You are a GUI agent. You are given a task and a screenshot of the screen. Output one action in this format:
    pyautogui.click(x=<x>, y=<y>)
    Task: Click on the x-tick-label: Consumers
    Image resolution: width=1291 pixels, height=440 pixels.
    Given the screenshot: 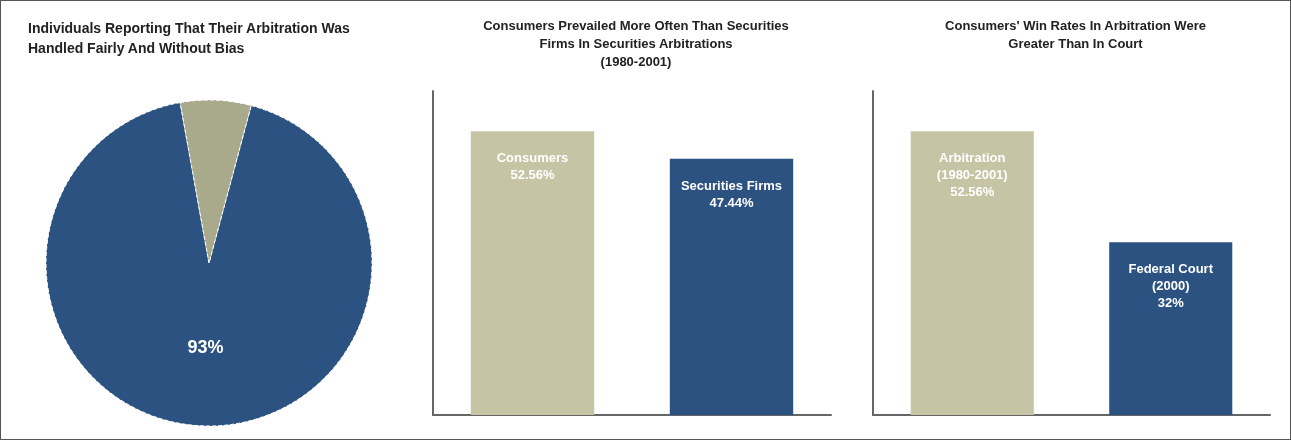 What is the action you would take?
    pyautogui.click(x=532, y=158)
    